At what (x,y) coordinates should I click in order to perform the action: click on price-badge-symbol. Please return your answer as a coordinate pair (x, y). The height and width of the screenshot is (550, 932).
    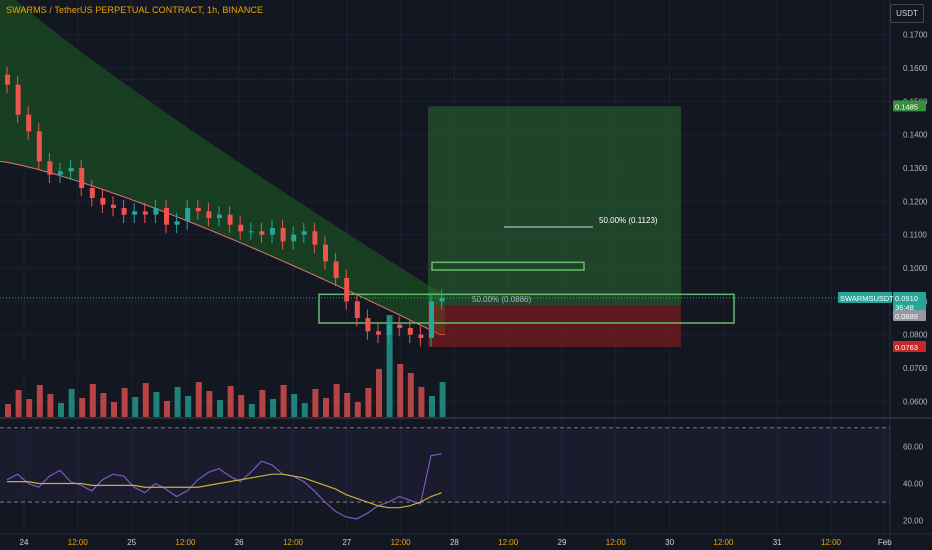
    Looking at the image, I should click on (865, 297).